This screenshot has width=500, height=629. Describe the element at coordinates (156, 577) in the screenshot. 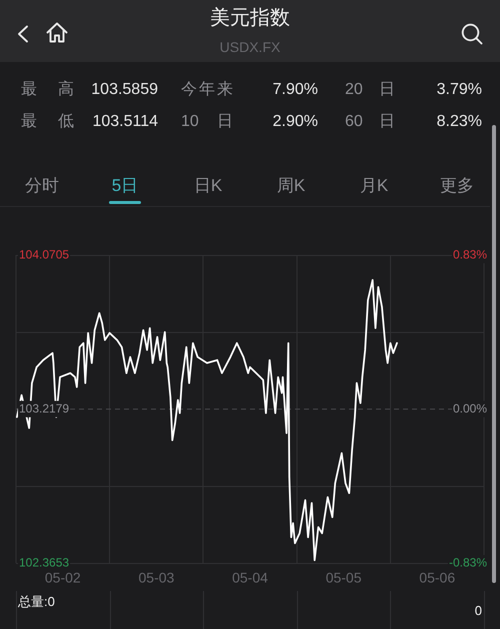

I see `x-tick-label: 05-03` at that location.